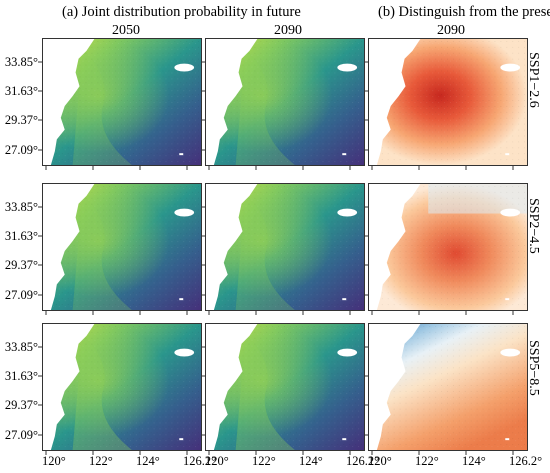  I want to click on map-panel-ssp1-2050, so click(122, 102).